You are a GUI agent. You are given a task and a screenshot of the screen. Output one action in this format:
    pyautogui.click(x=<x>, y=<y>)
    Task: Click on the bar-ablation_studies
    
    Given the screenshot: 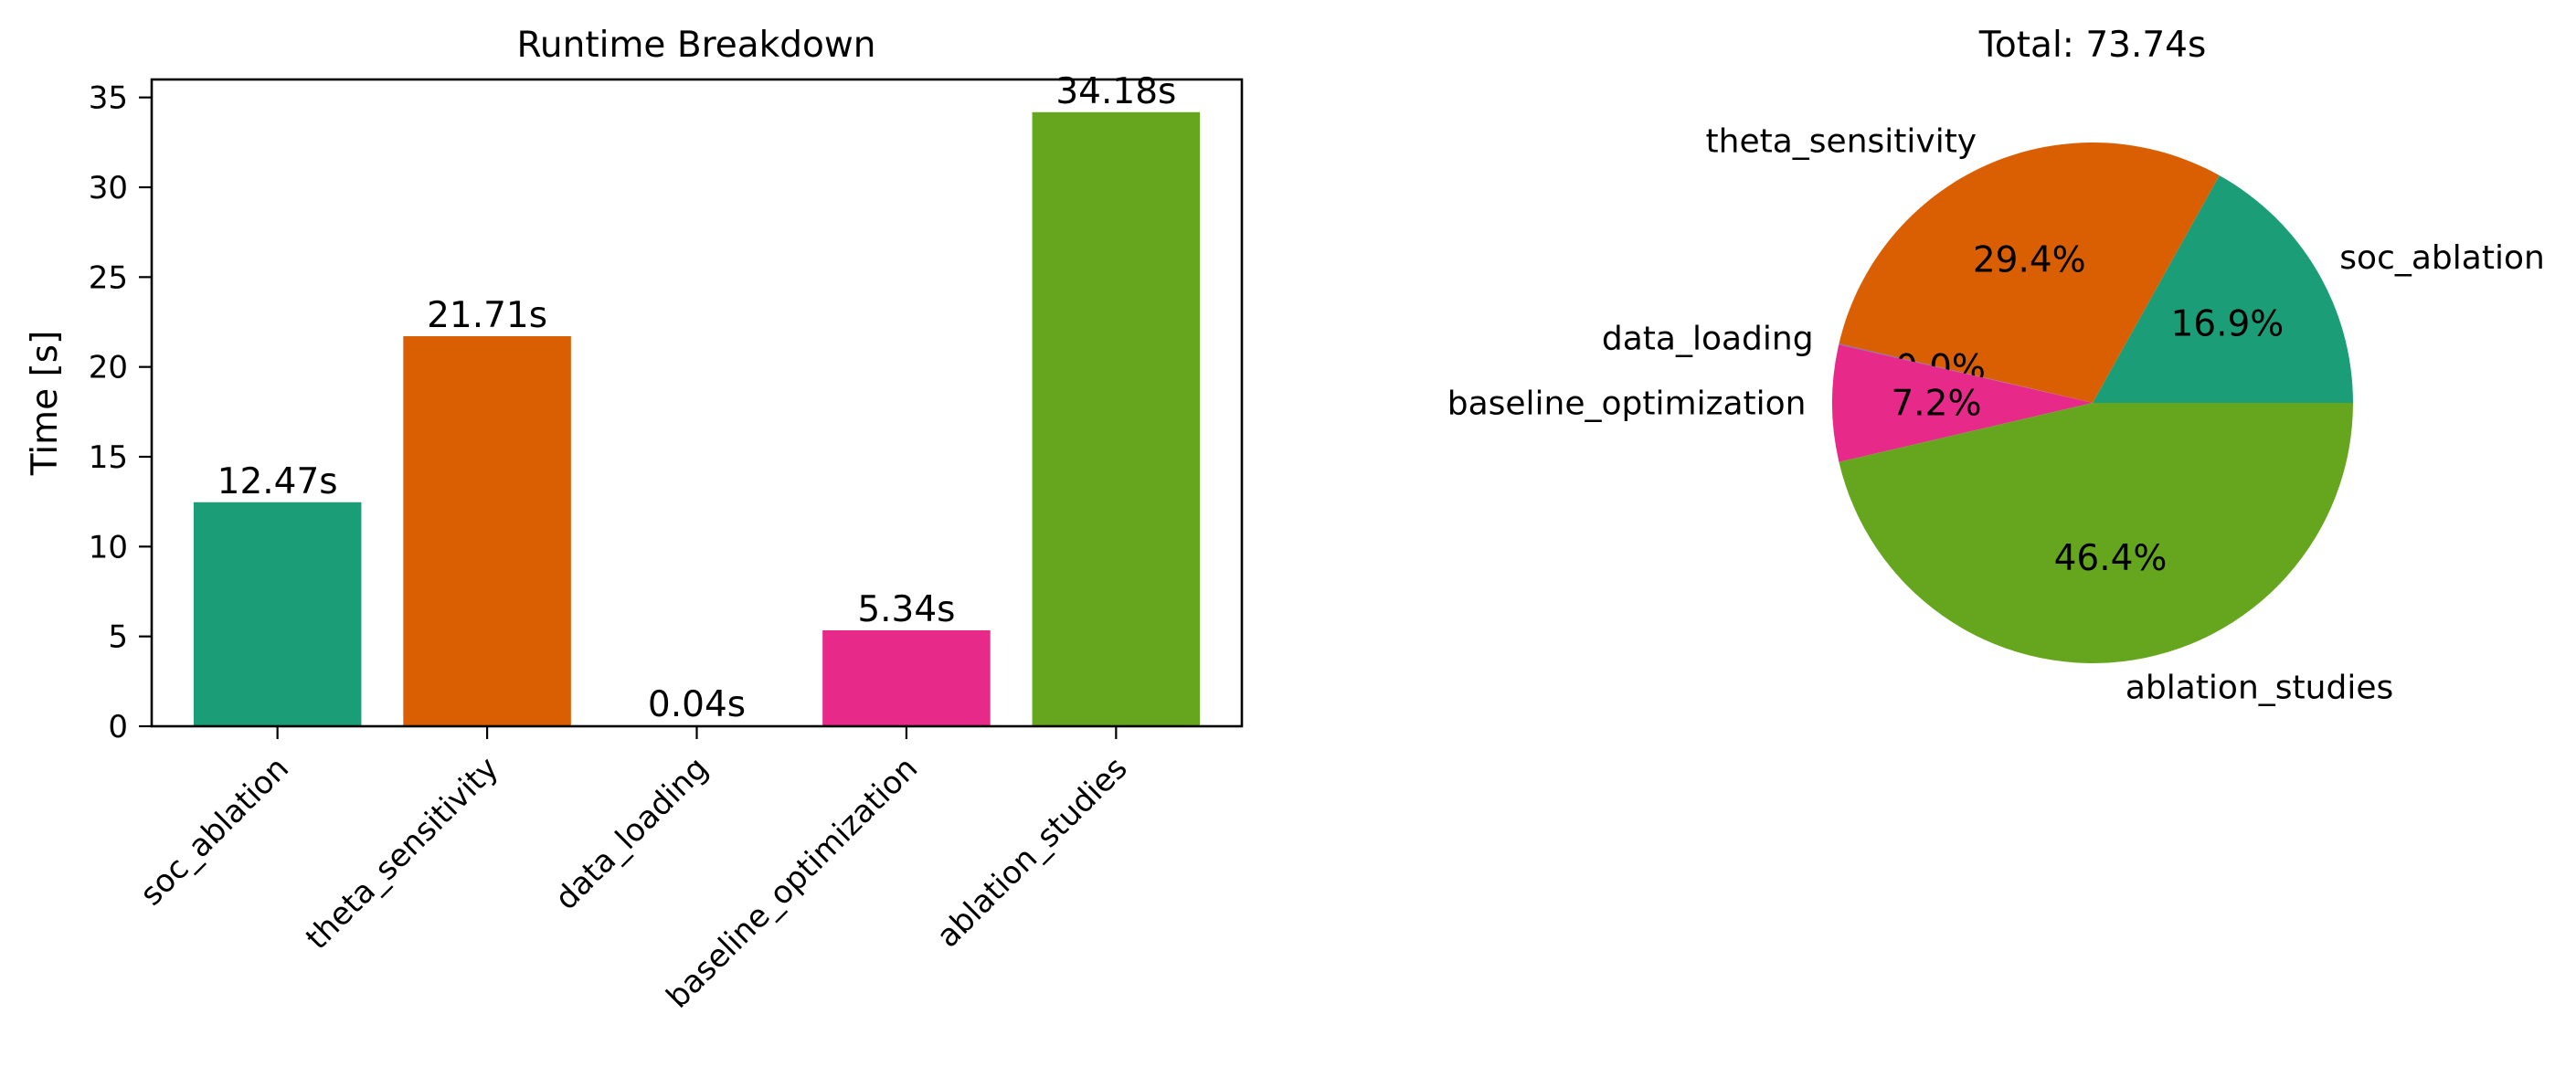 What is the action you would take?
    pyautogui.click(x=1116, y=419)
    